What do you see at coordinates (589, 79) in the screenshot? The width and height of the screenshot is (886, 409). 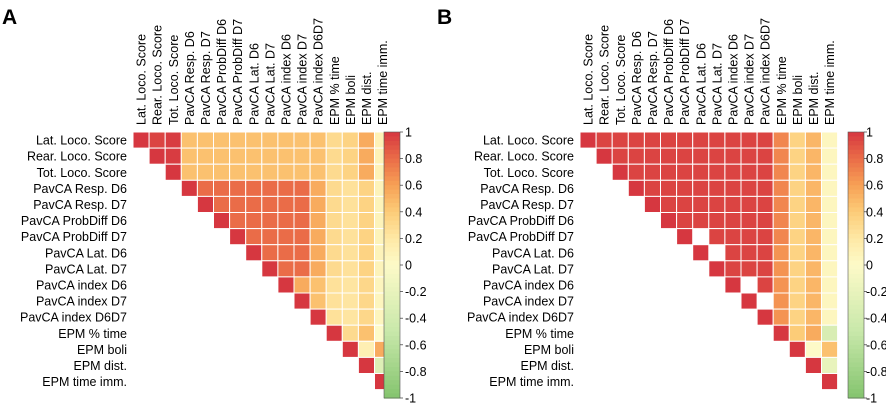 I see `column-label: Lat. Loco. Score` at bounding box center [589, 79].